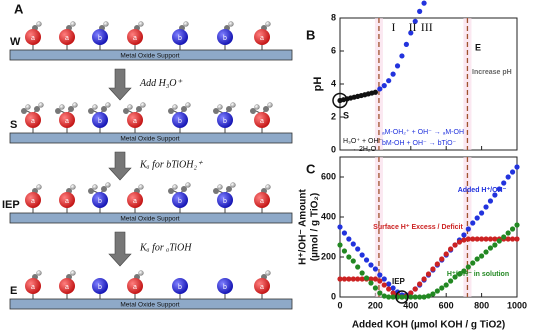  What do you see at coordinates (333, 83) in the screenshot?
I see `y-tick-label: 4` at bounding box center [333, 83].